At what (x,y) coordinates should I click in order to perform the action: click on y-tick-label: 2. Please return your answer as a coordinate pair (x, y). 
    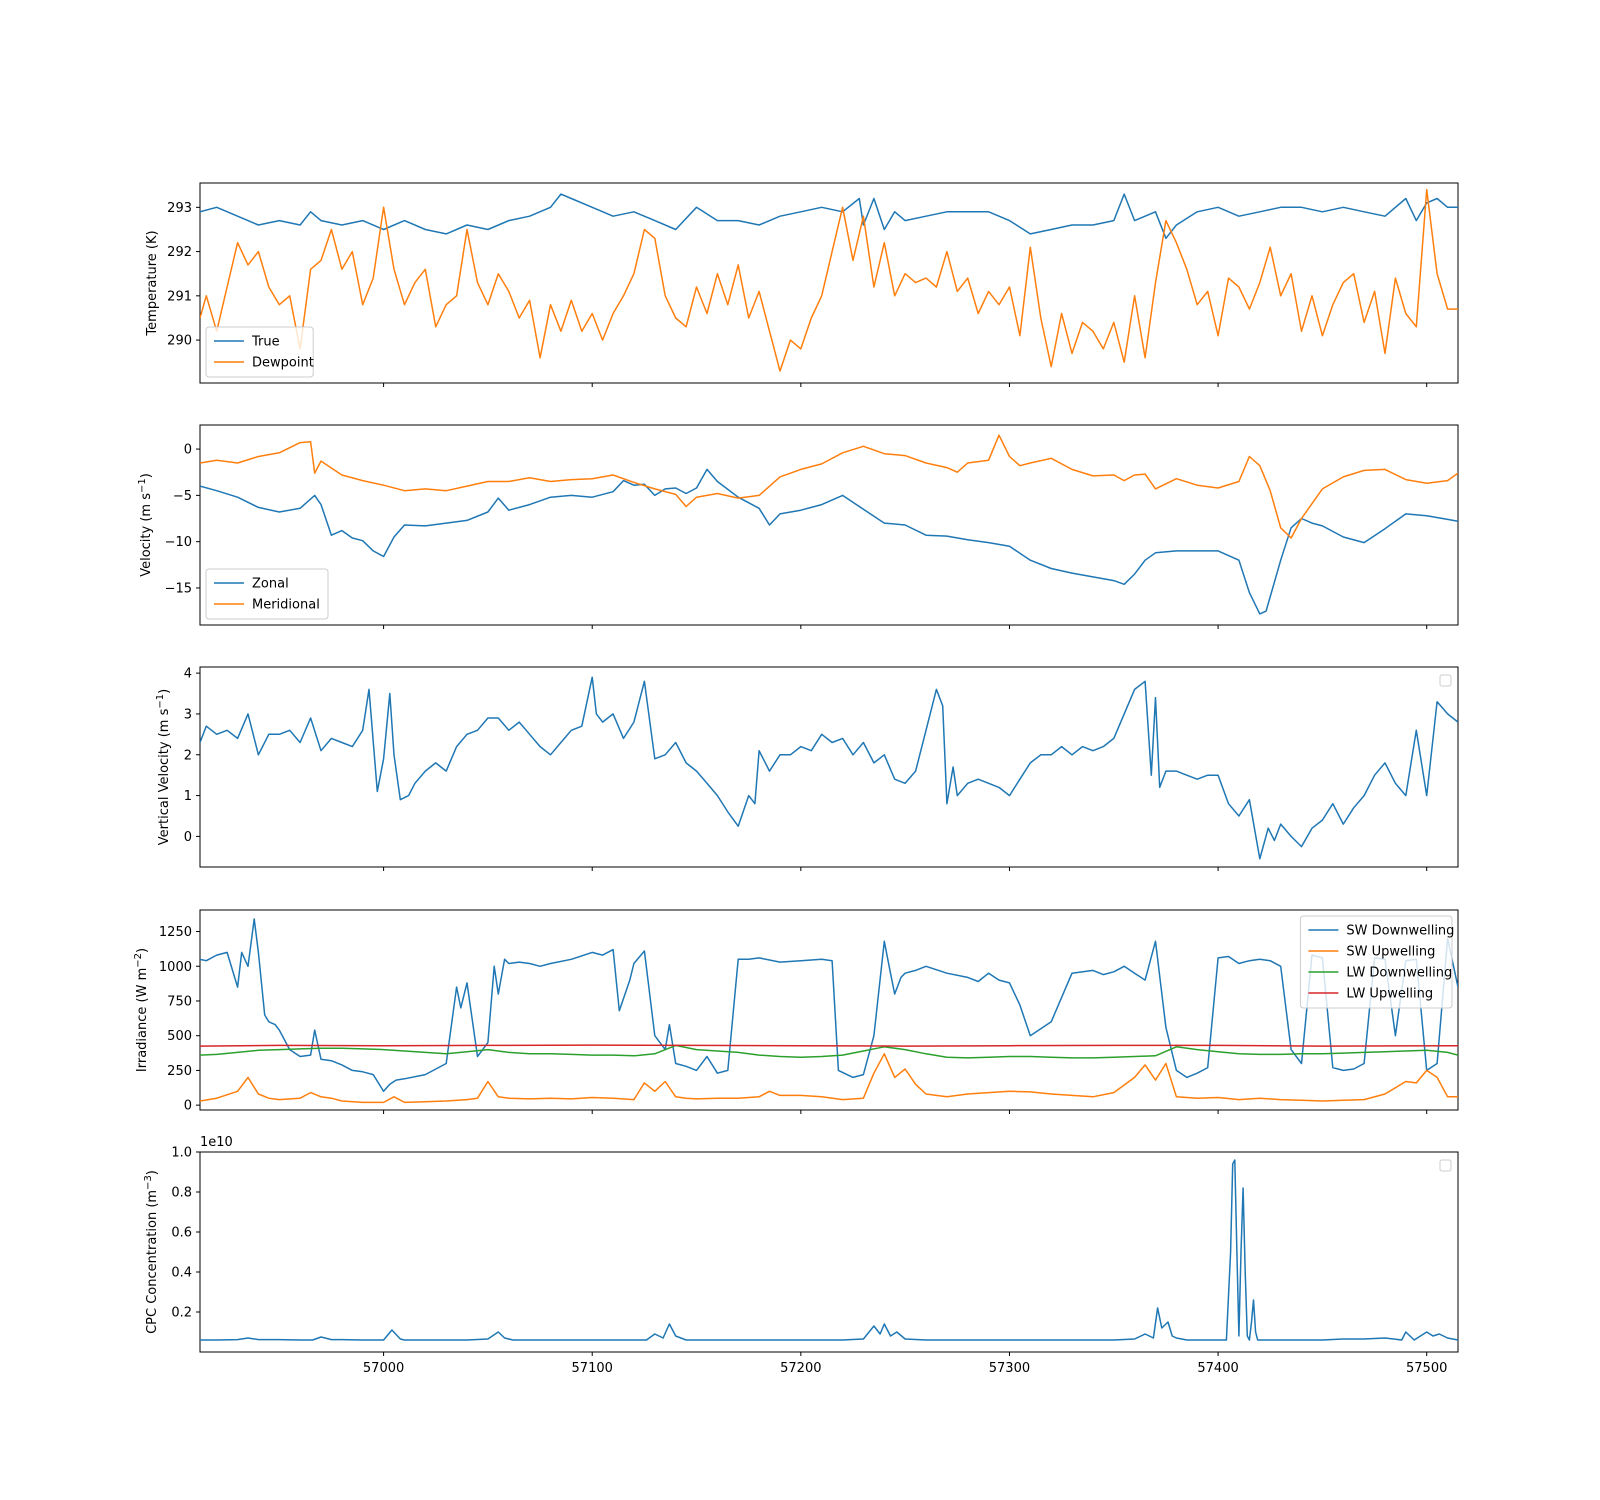
    Looking at the image, I should click on (188, 755).